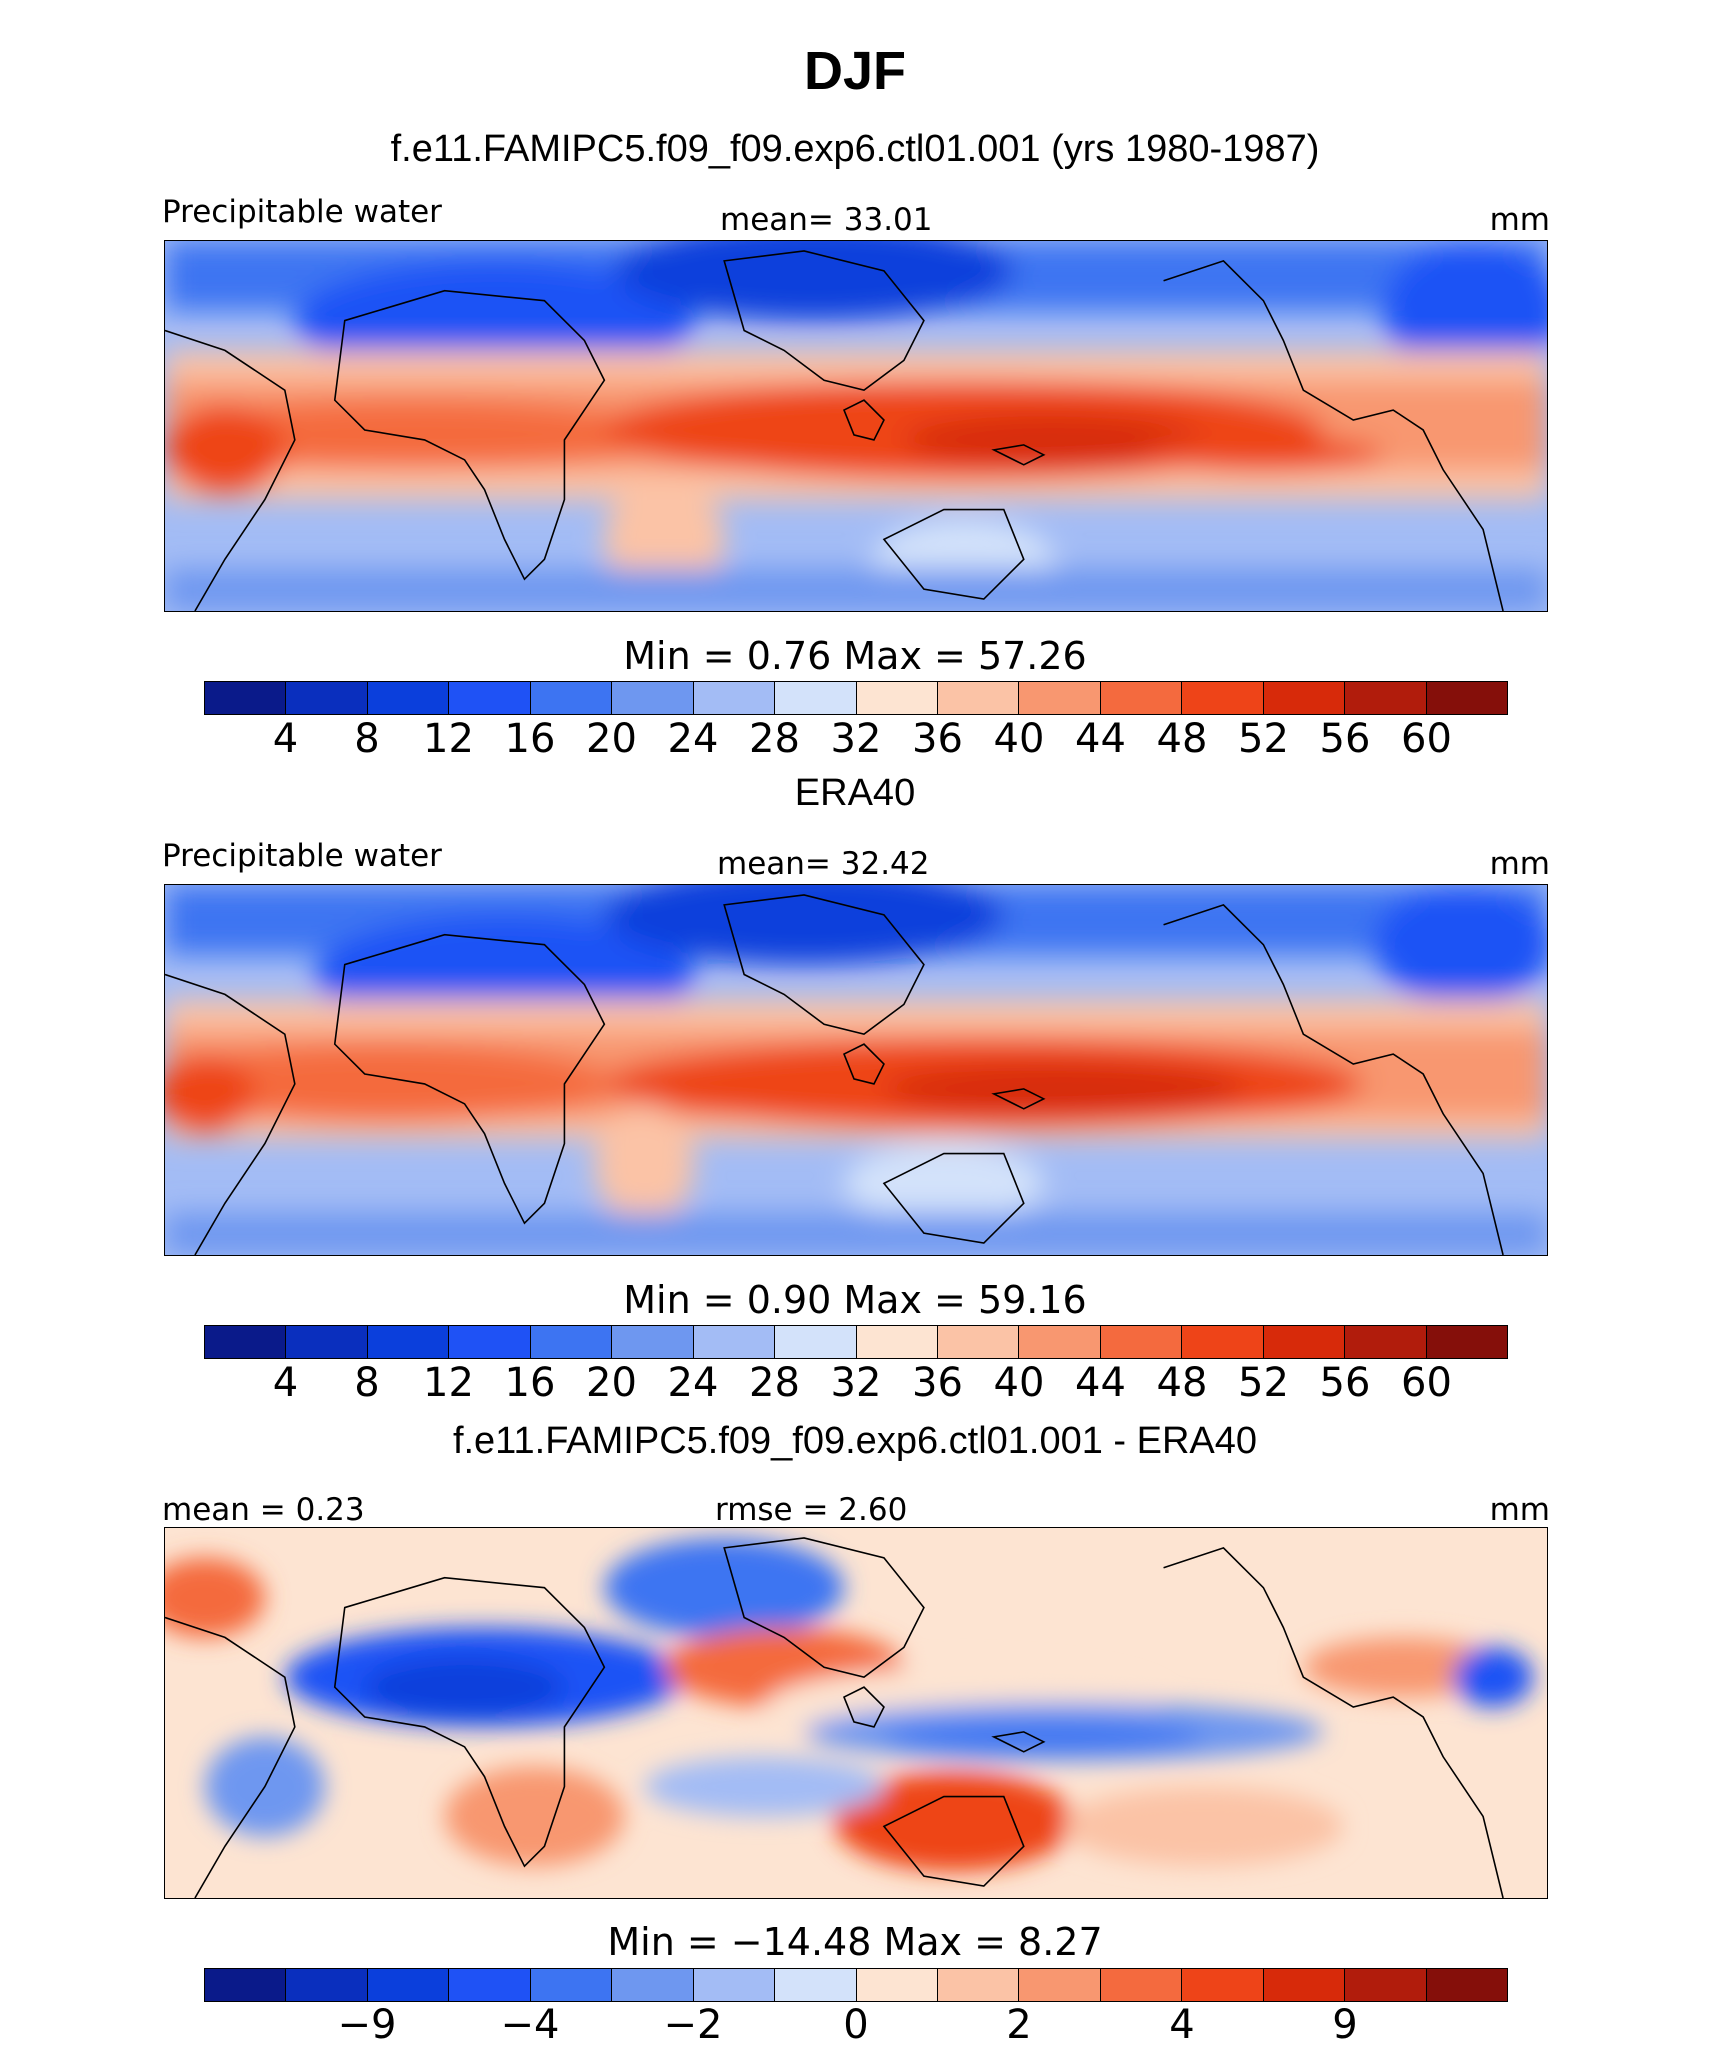 Image resolution: width=1710 pixels, height=2048 pixels. Describe the element at coordinates (855, 1942) in the screenshot. I see `panel-3-minmax: Min = −14.48 Max = 8.27` at that location.